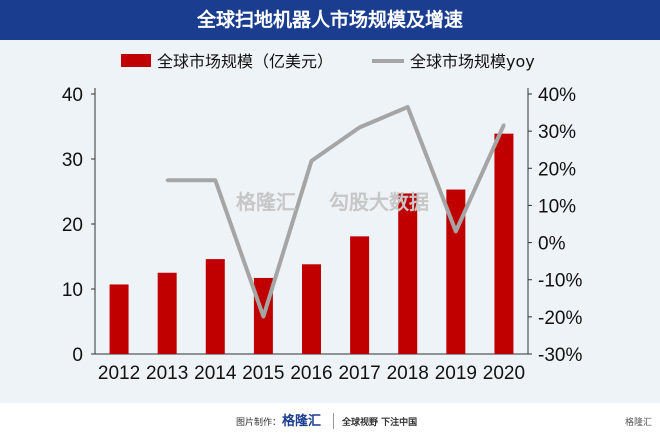  What do you see at coordinates (472, 61) in the screenshot?
I see `legend-line-label: 全球市场规模yoy` at bounding box center [472, 61].